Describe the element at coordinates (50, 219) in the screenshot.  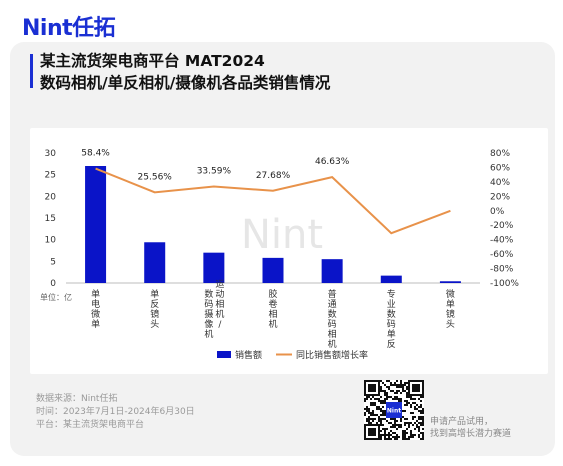
I see `y-left-tick-label: 15` at that location.